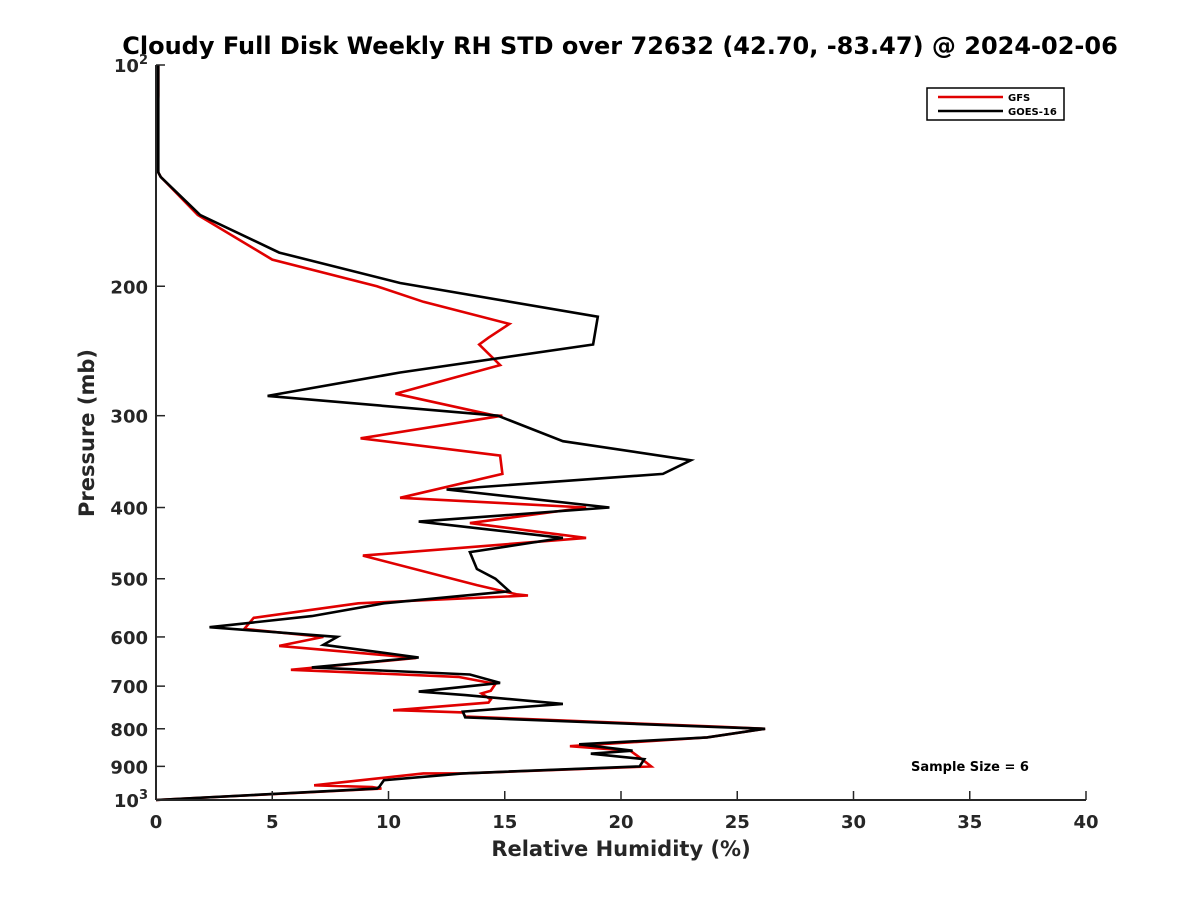 Image resolution: width=1200 pixels, height=900 pixels. What do you see at coordinates (129, 730) in the screenshot?
I see `y-tick-label: 800` at bounding box center [129, 730].